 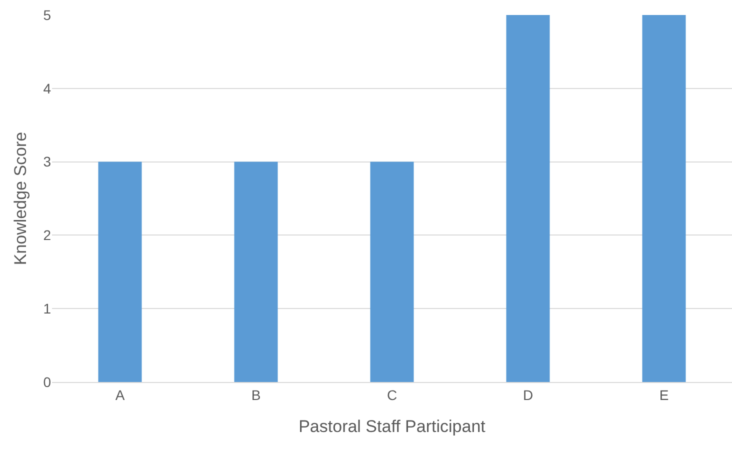 I want to click on y-tick-label: 3, so click(x=47, y=162).